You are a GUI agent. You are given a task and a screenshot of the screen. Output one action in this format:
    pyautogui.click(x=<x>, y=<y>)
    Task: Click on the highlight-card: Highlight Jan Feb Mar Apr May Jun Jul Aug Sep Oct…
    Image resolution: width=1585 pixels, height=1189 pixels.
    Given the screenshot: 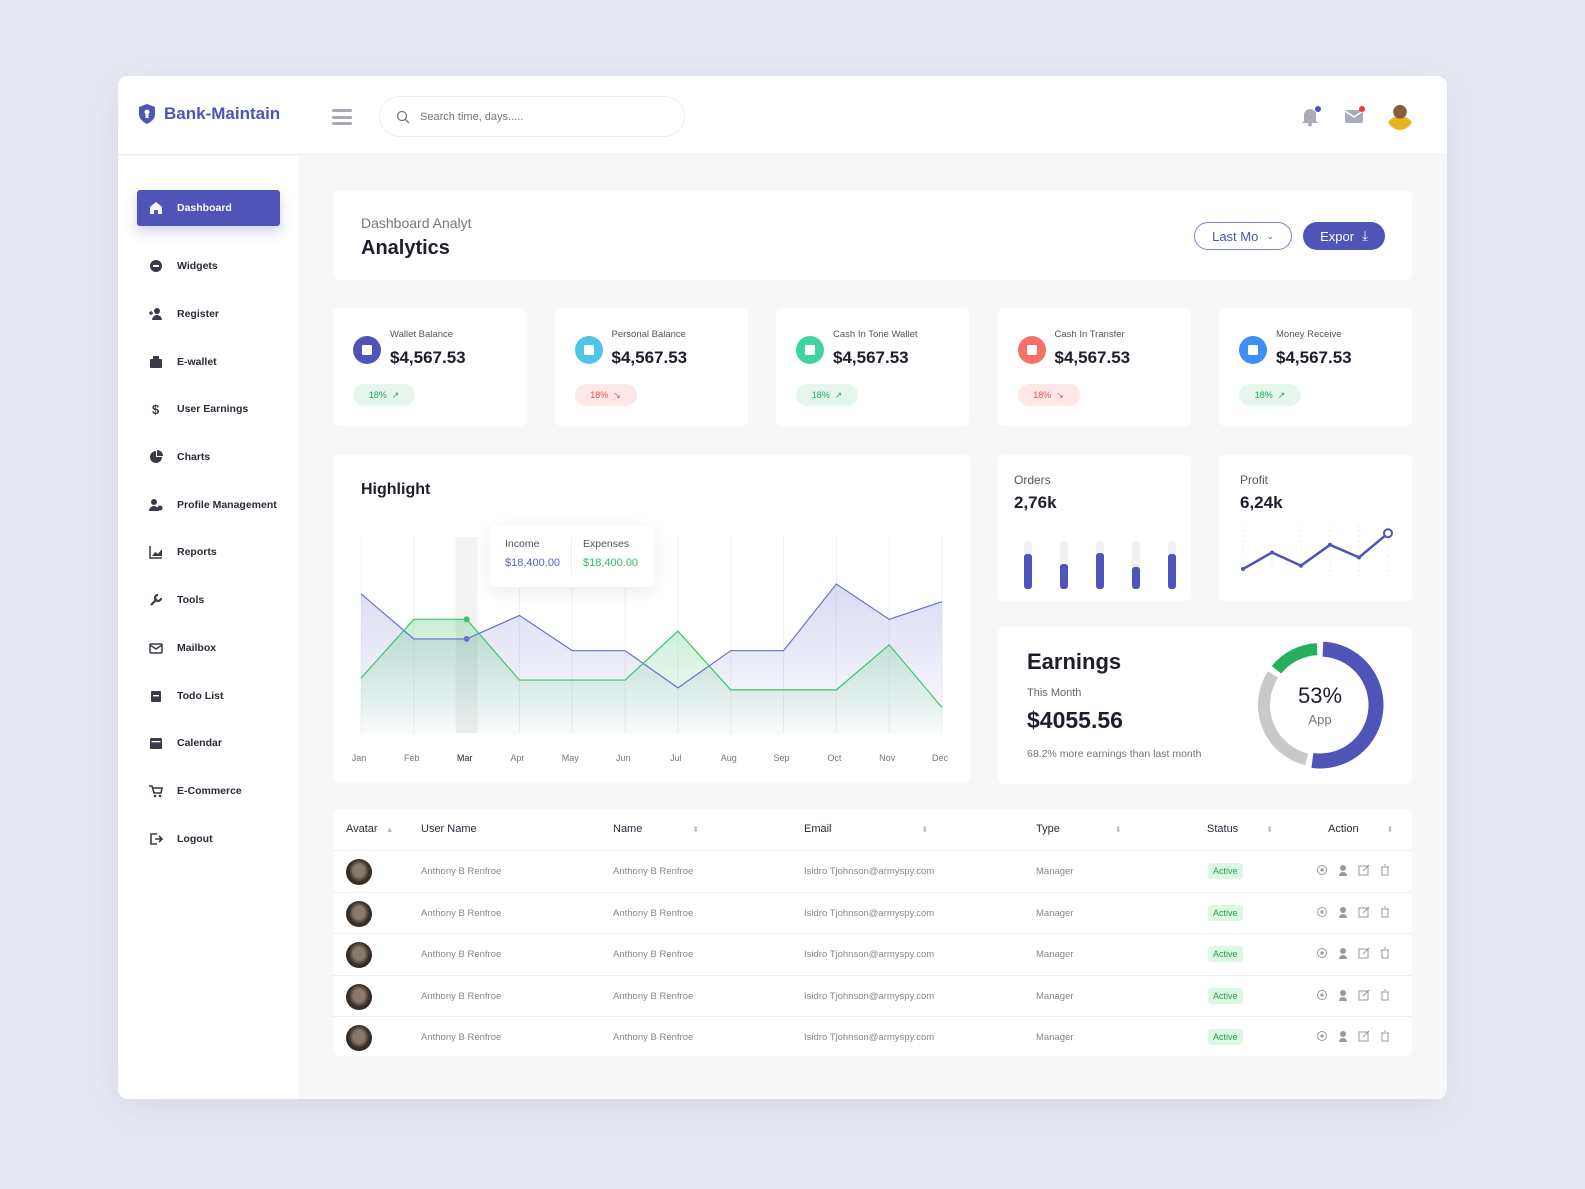 What is the action you would take?
    pyautogui.click(x=651, y=618)
    